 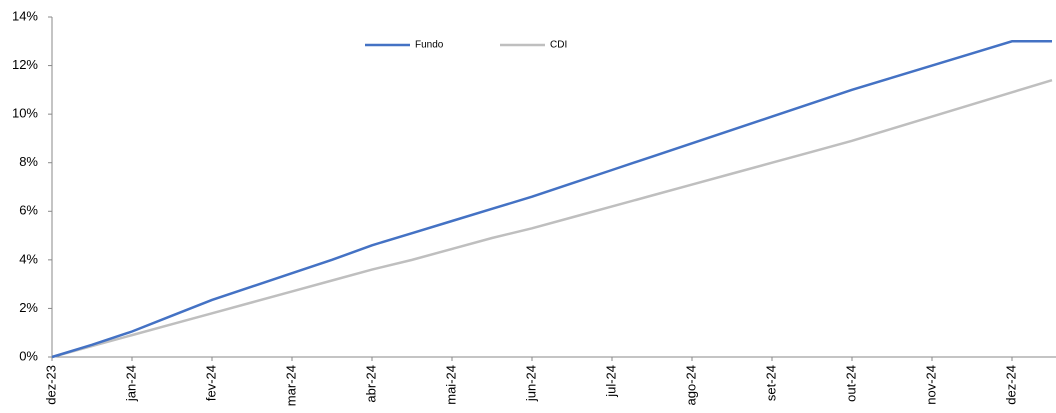 I want to click on y-tick-label: 10%, so click(x=25, y=113).